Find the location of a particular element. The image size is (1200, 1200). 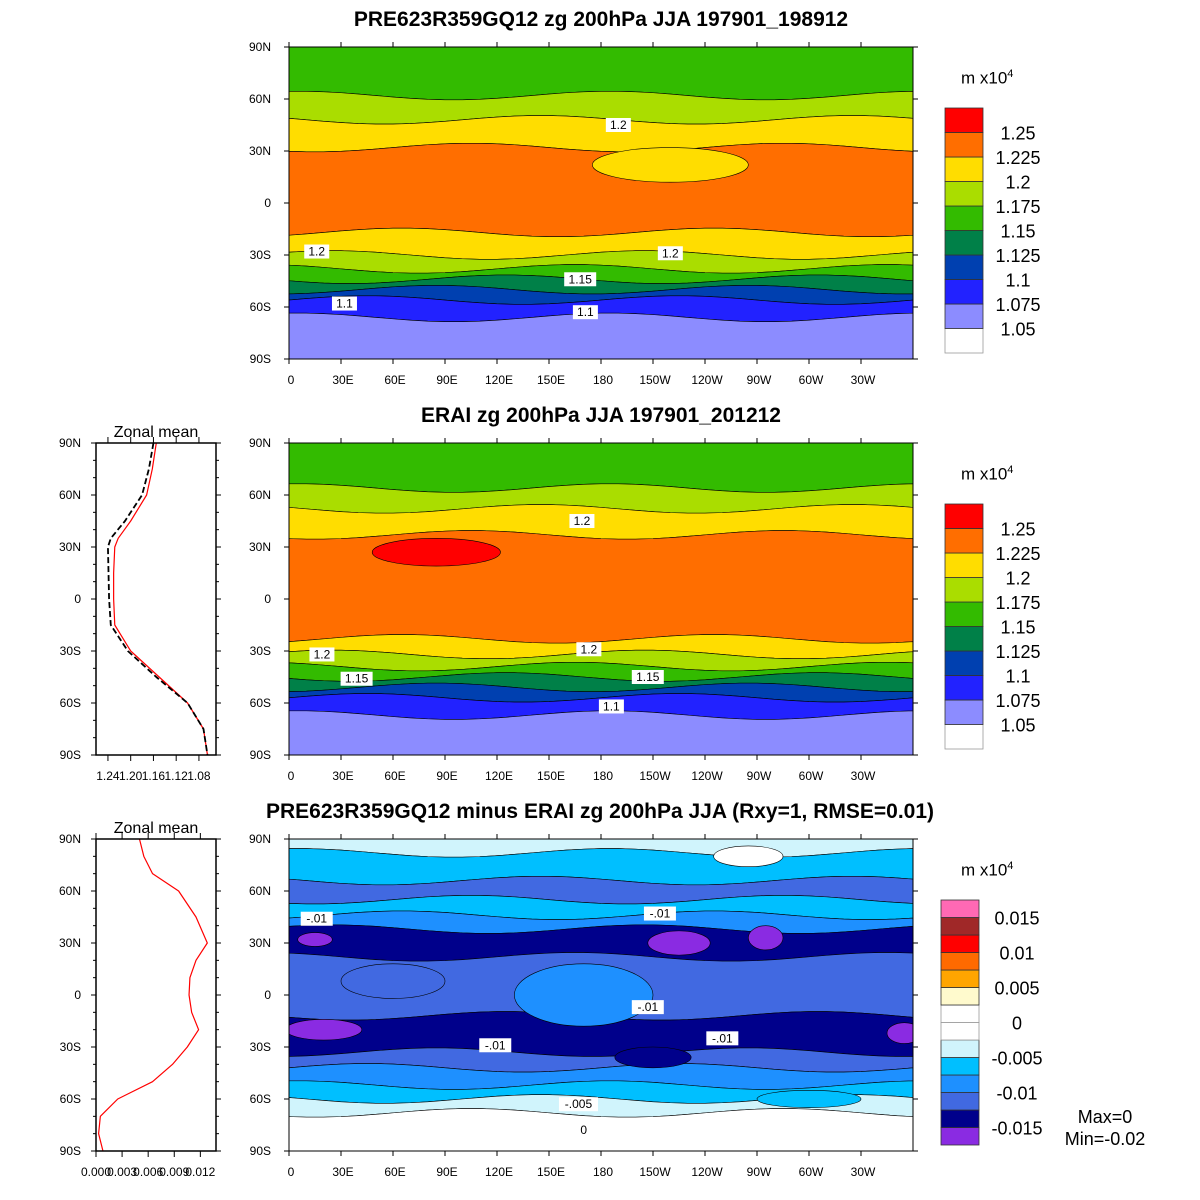

x-tick-label: 0.003 is located at coordinates (122, 1172).